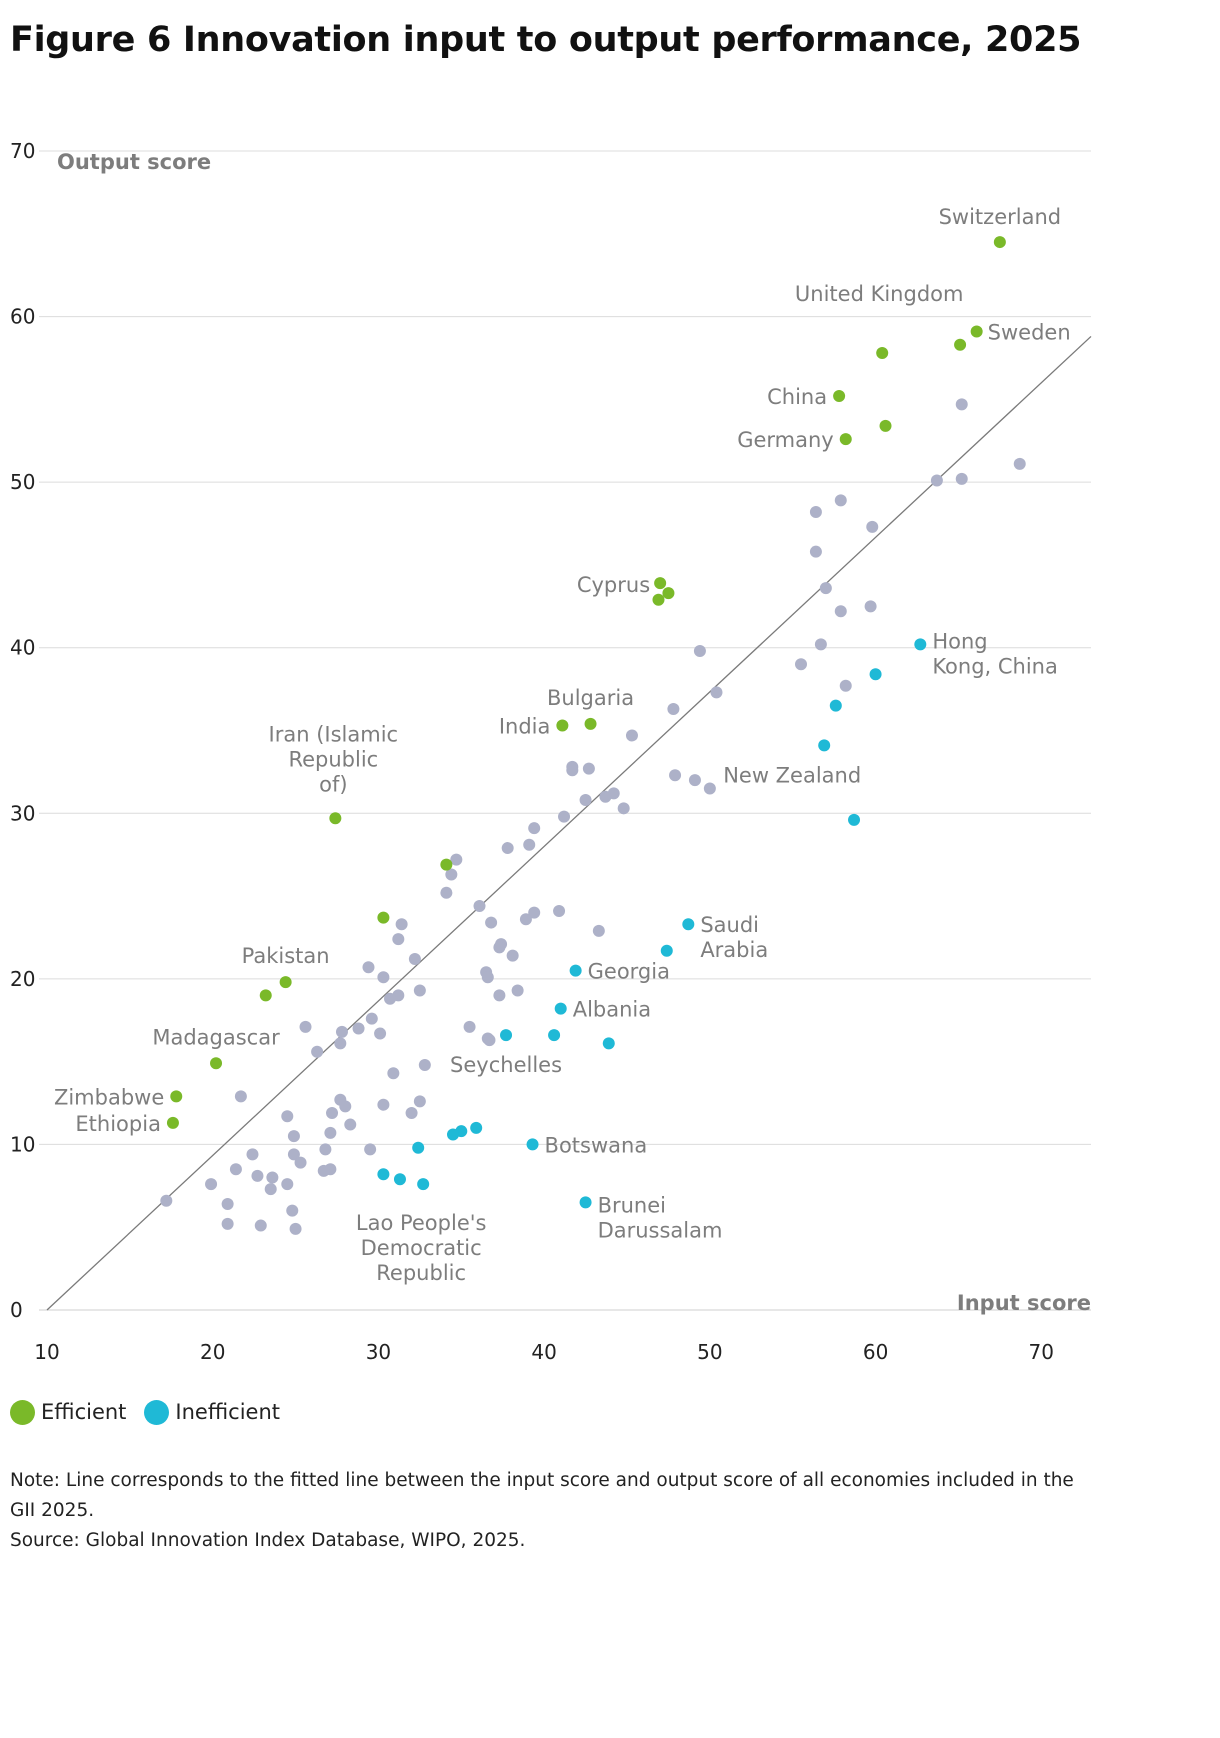 The image size is (1220, 1738). Describe the element at coordinates (154, 1412) in the screenshot. I see `legend: Efficient Inefficient` at that location.